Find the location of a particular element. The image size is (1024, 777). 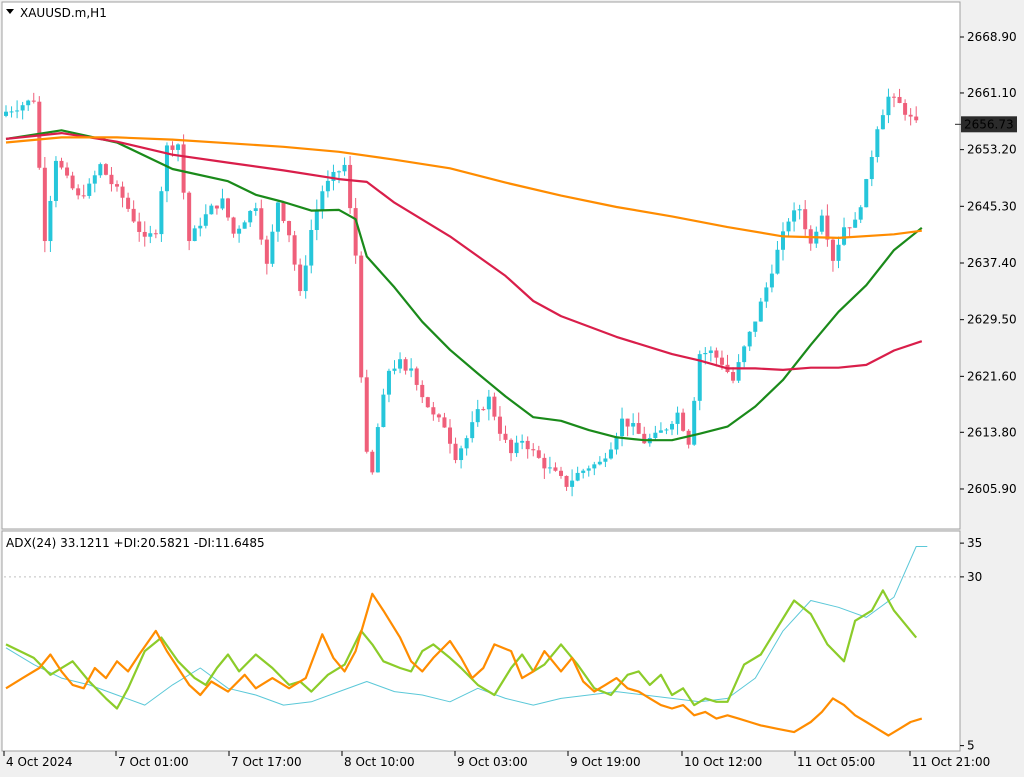

plus-di-line is located at coordinates (461, 649).